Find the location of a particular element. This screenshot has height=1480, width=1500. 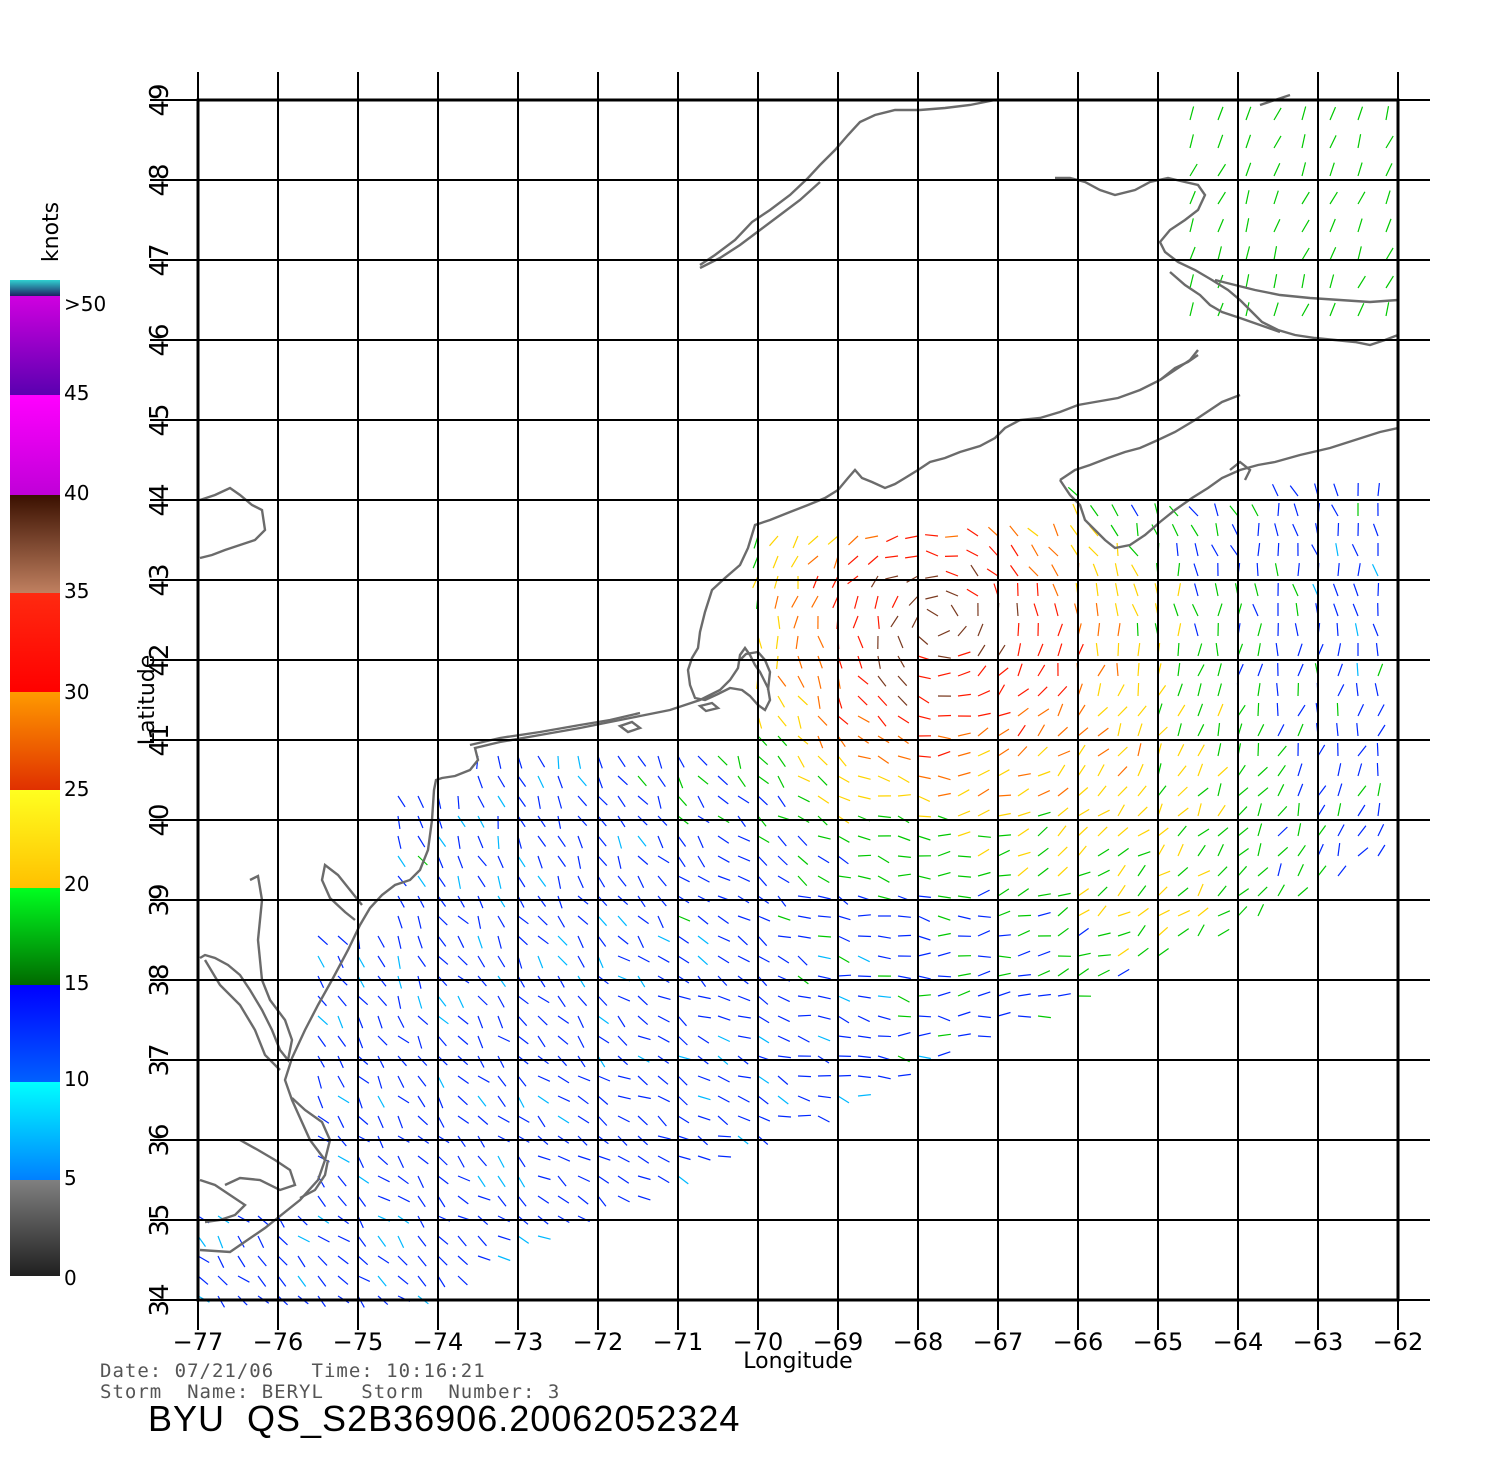

storm-number-value: 3 is located at coordinates (554, 1392).